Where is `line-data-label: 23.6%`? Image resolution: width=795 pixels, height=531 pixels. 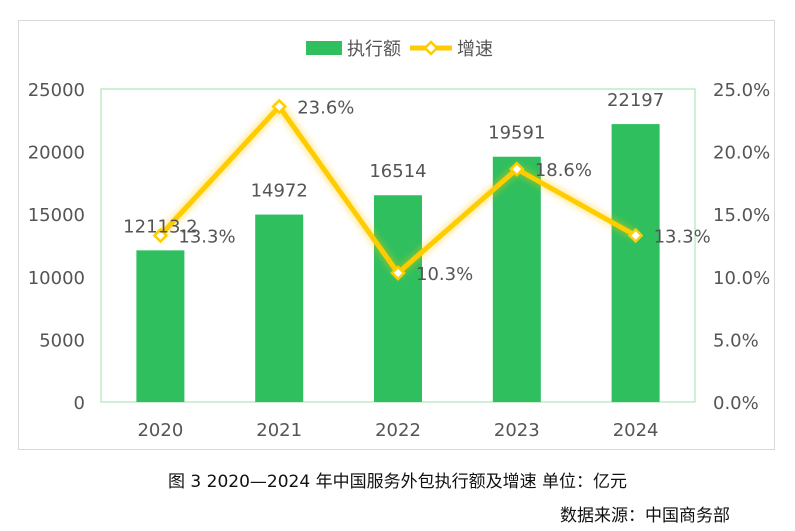
line-data-label: 23.6% is located at coordinates (325, 108).